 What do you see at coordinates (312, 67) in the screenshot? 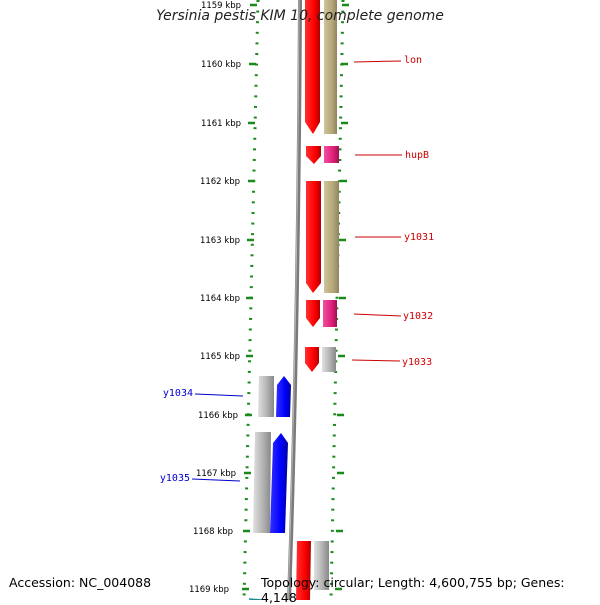
I see `gene-arrow-lon` at bounding box center [312, 67].